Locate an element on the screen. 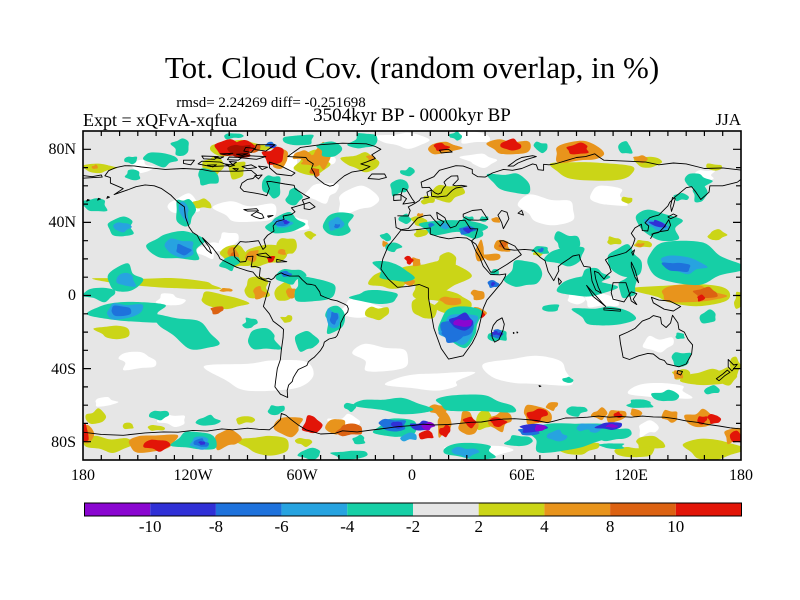 This screenshot has width=800, height=600. svg-text: 60W is located at coordinates (302, 475).